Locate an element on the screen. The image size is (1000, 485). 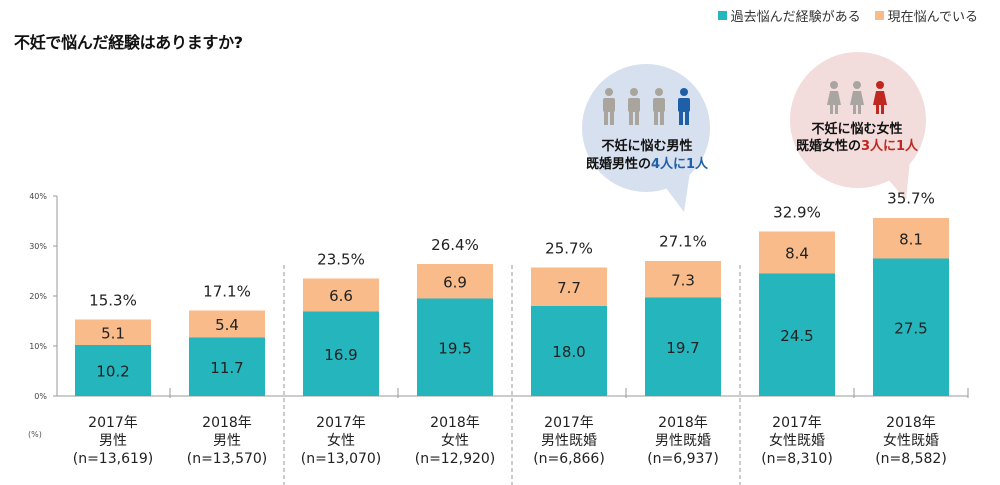
x-label-group: 女性既婚 is located at coordinates (797, 440).